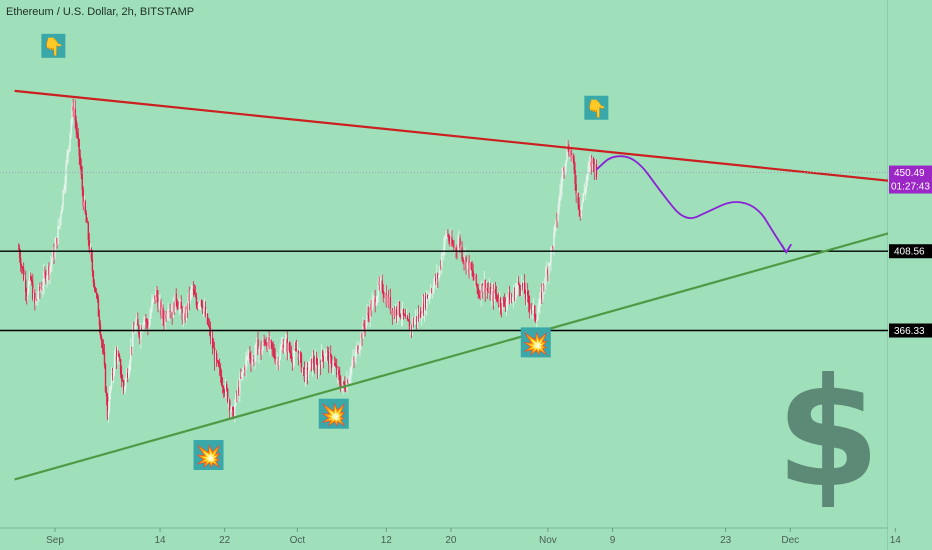  Describe the element at coordinates (910, 251) in the screenshot. I see `level-price-tag` at that location.